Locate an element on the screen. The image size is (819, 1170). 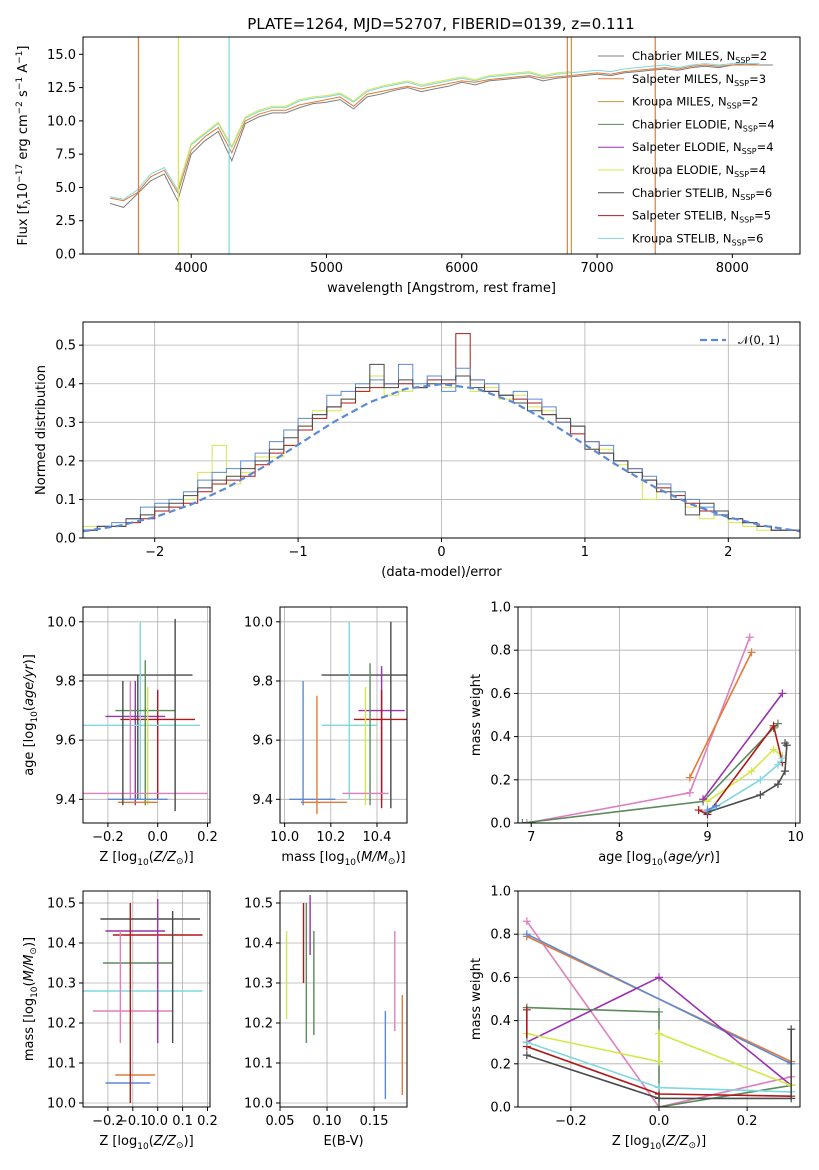
x-tick-label: 4000 is located at coordinates (191, 268).